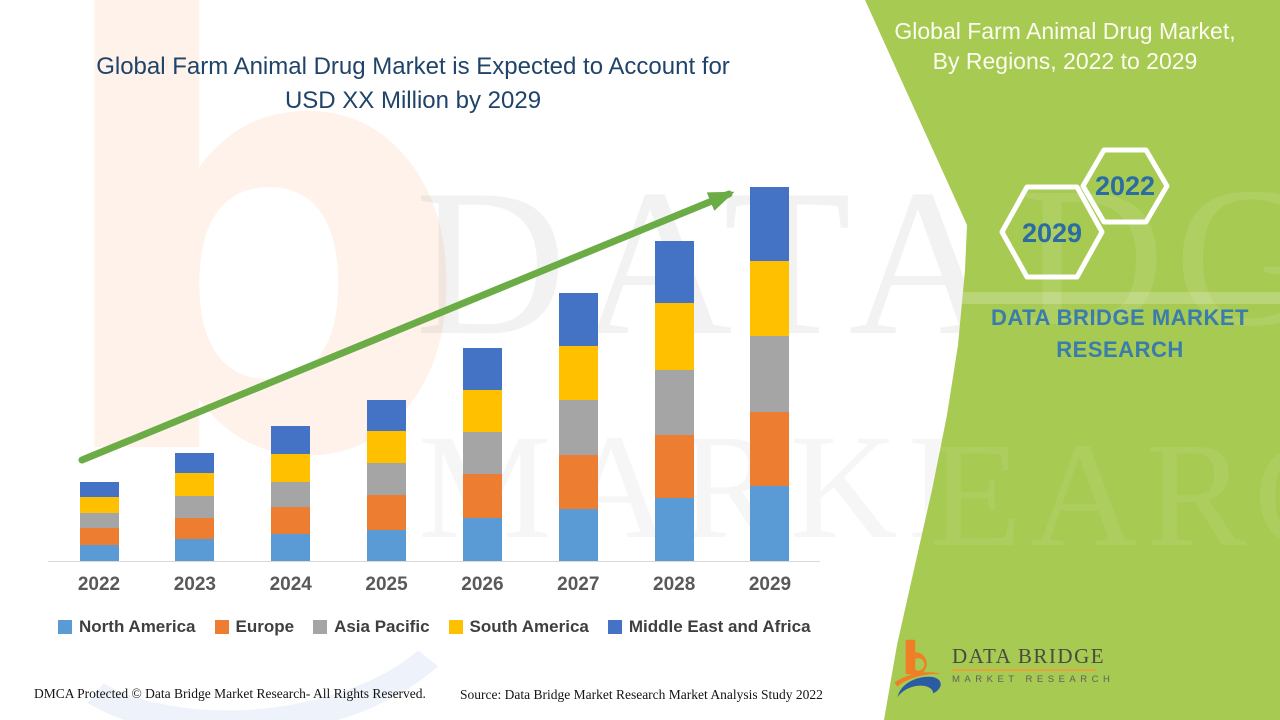 This screenshot has height=720, width=1280. What do you see at coordinates (290, 584) in the screenshot?
I see `x-axis-label-2024: 2024` at bounding box center [290, 584].